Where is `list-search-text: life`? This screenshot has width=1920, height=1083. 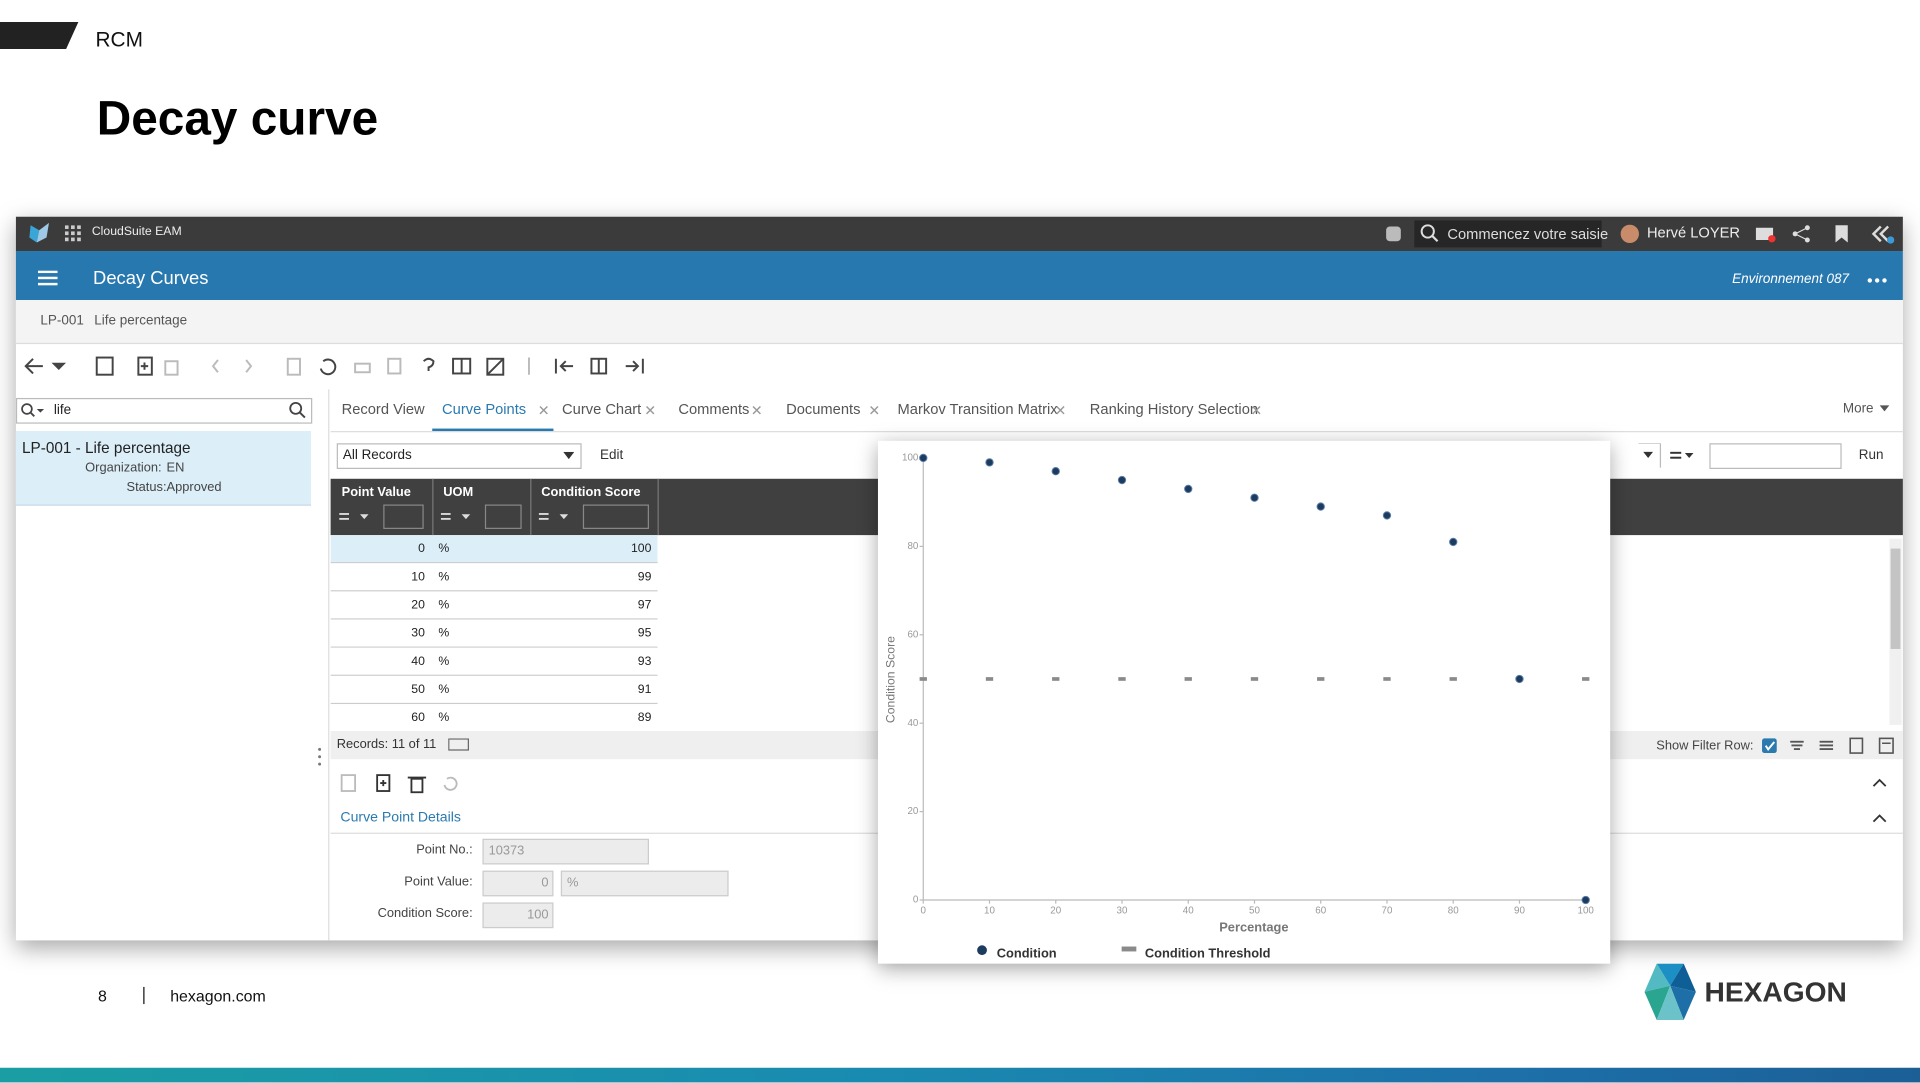
list-search-text: life is located at coordinates (62, 410).